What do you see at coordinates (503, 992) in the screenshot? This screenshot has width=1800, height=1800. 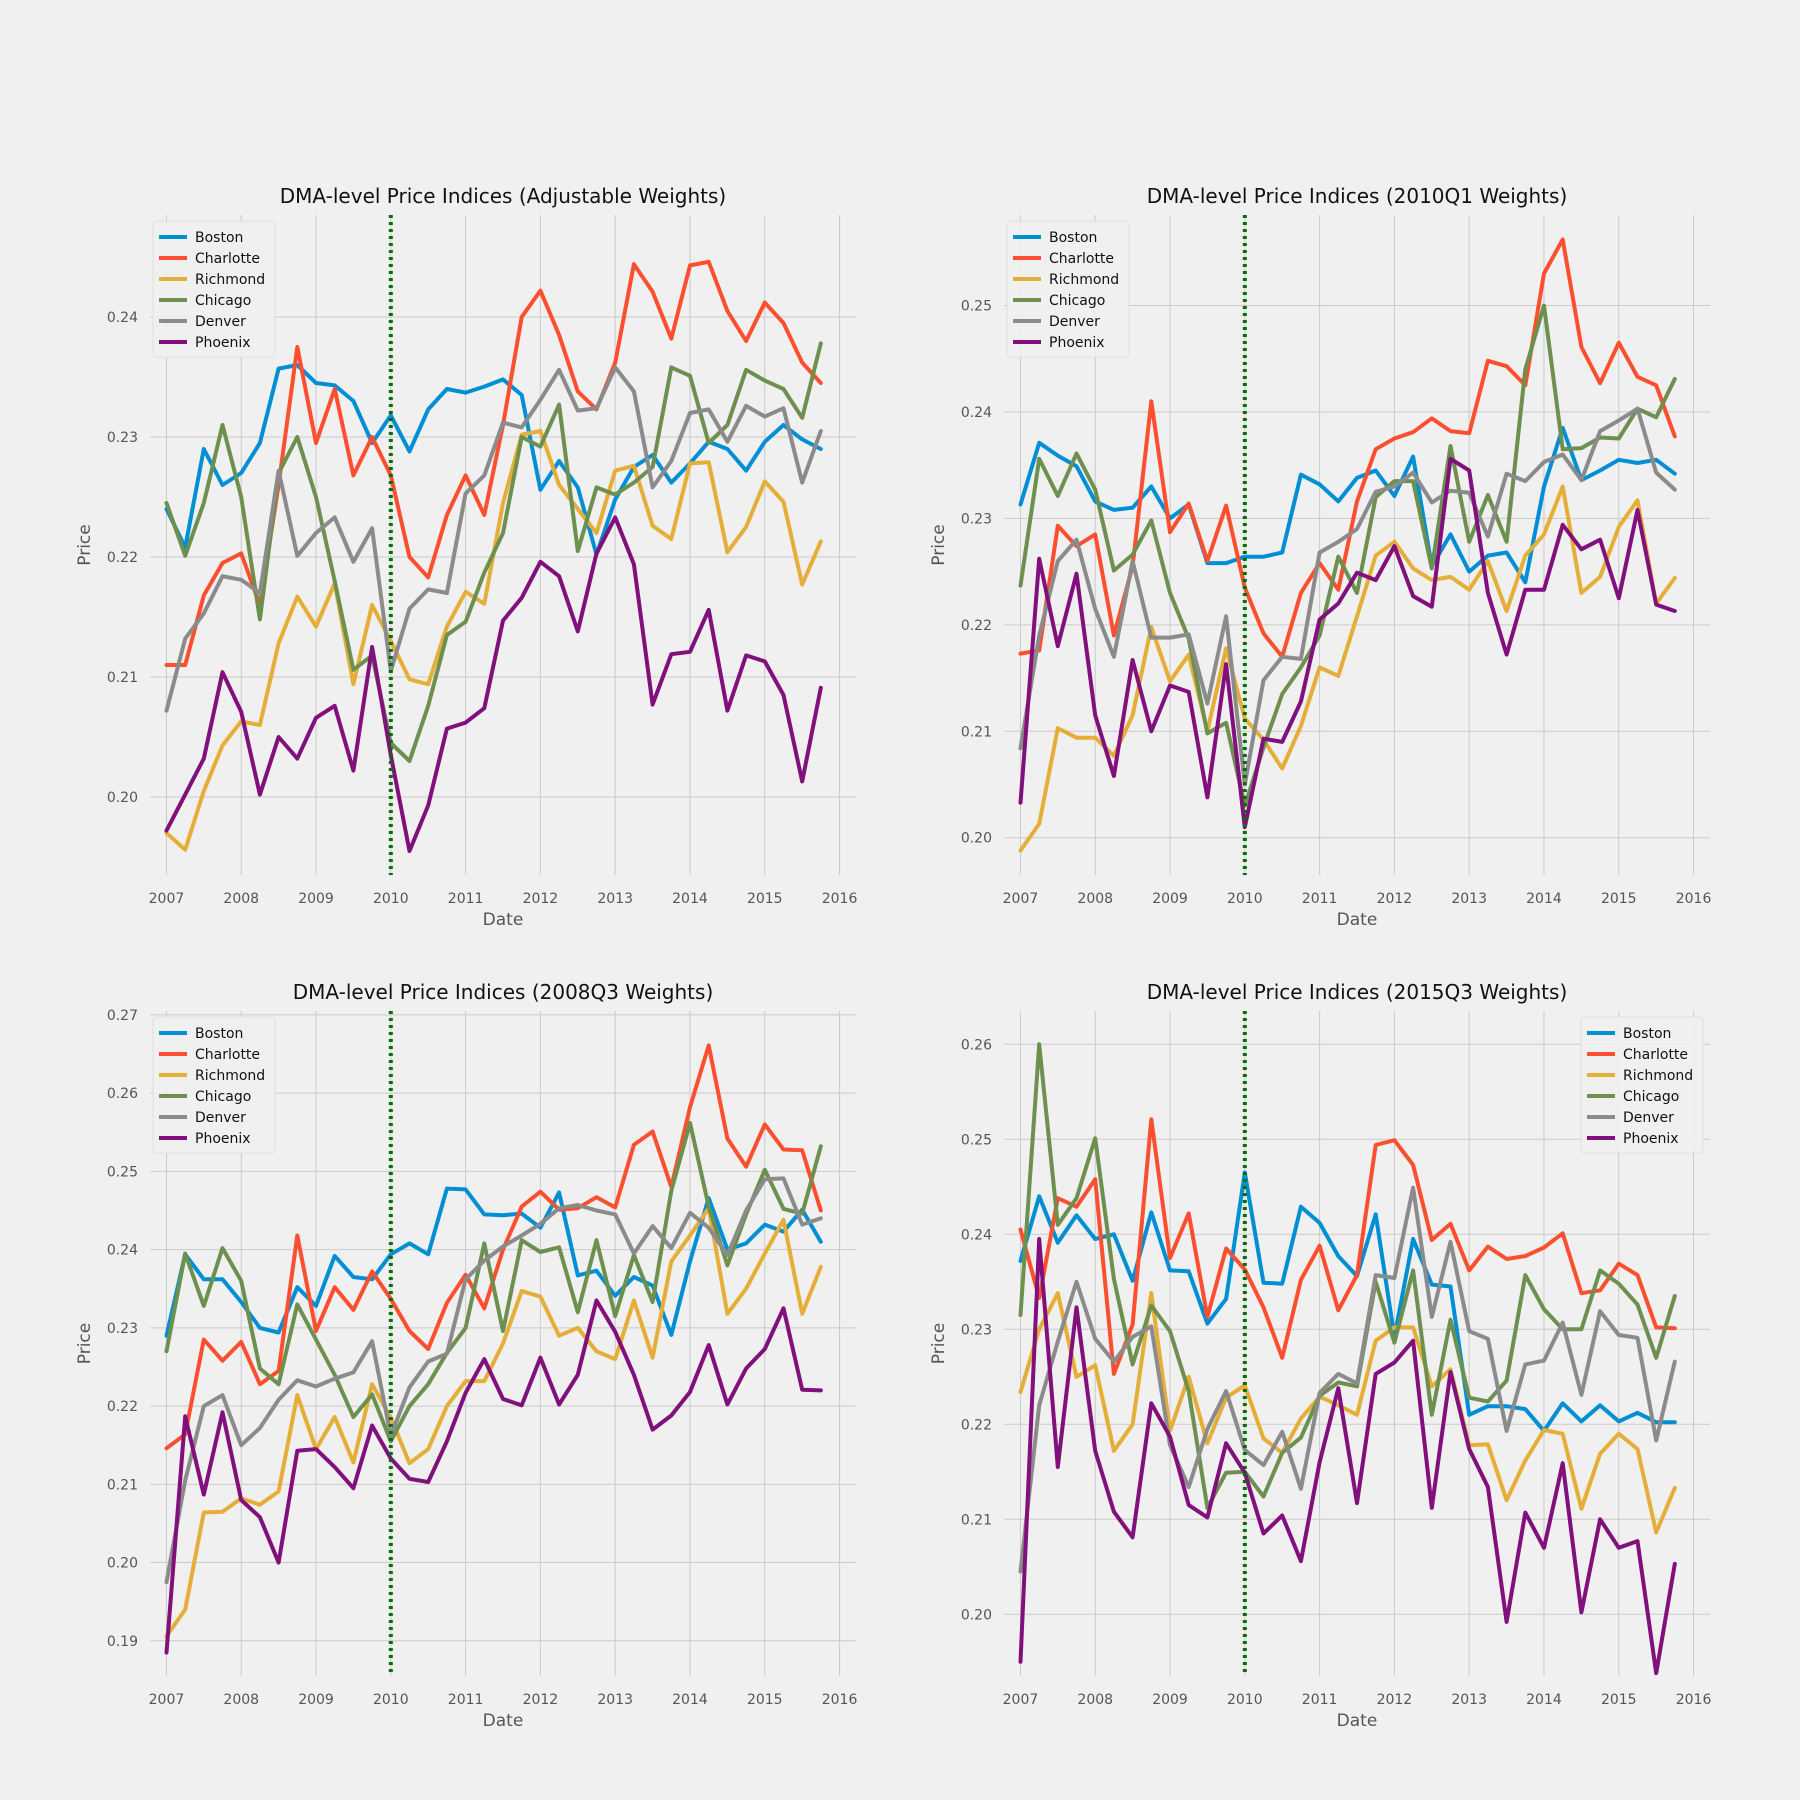 I see `chart-title: DMA-level Price Indices (2008Q3 Weights)` at bounding box center [503, 992].